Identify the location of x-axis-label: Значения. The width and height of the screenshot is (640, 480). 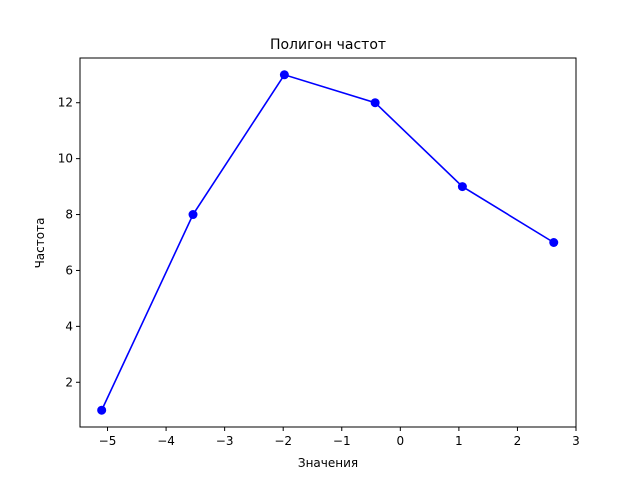
(328, 463).